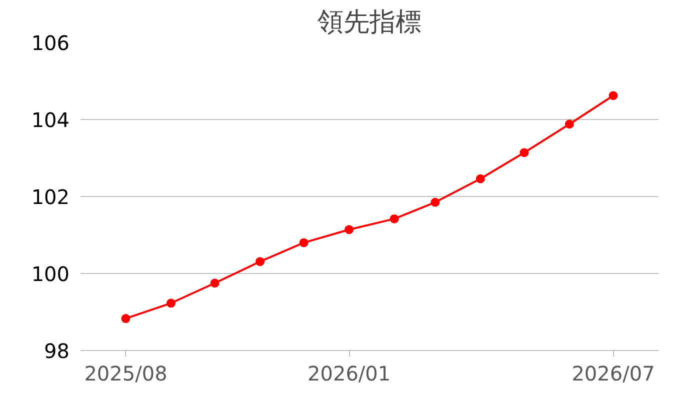 Image resolution: width=700 pixels, height=400 pixels. I want to click on y-tick-label: 100, so click(50, 274).